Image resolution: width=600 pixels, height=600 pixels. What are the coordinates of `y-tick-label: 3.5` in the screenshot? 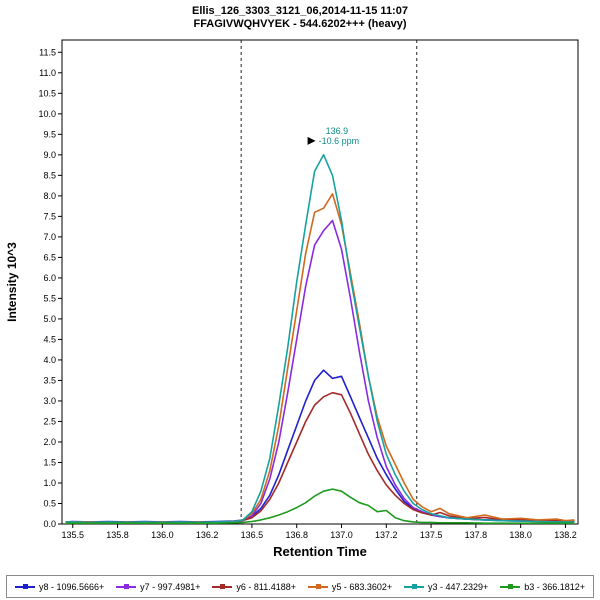 It's located at (49, 380).